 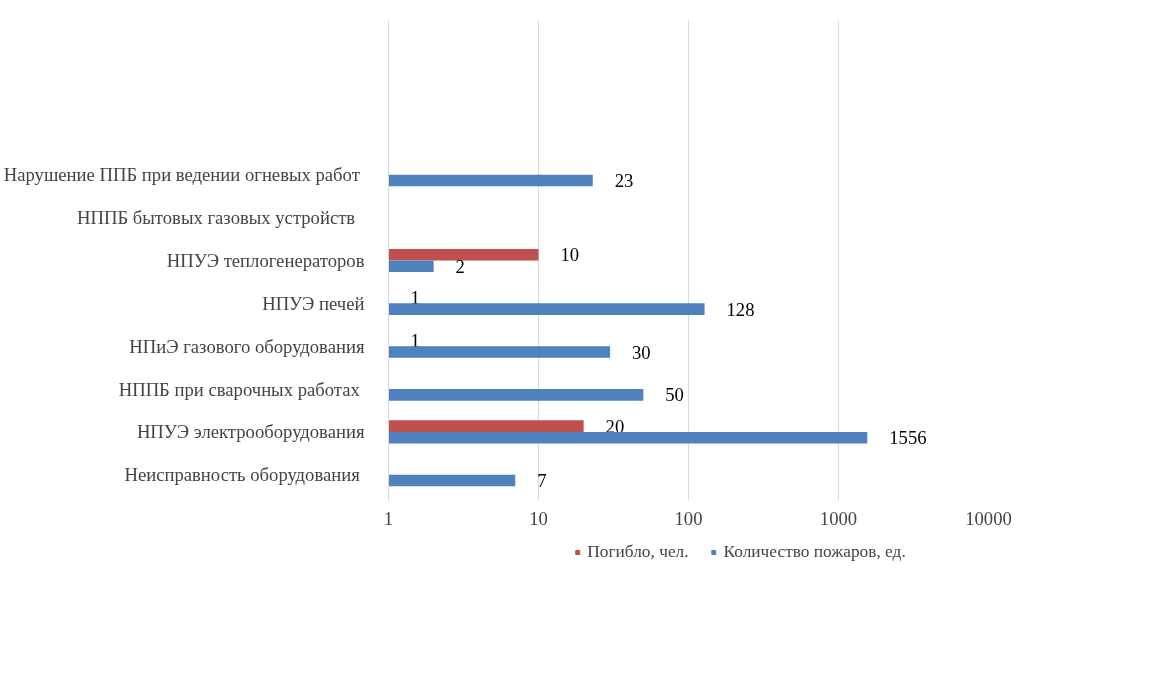 I want to click on y-tick-label: НПУЭ теплогенераторов, so click(x=265, y=260).